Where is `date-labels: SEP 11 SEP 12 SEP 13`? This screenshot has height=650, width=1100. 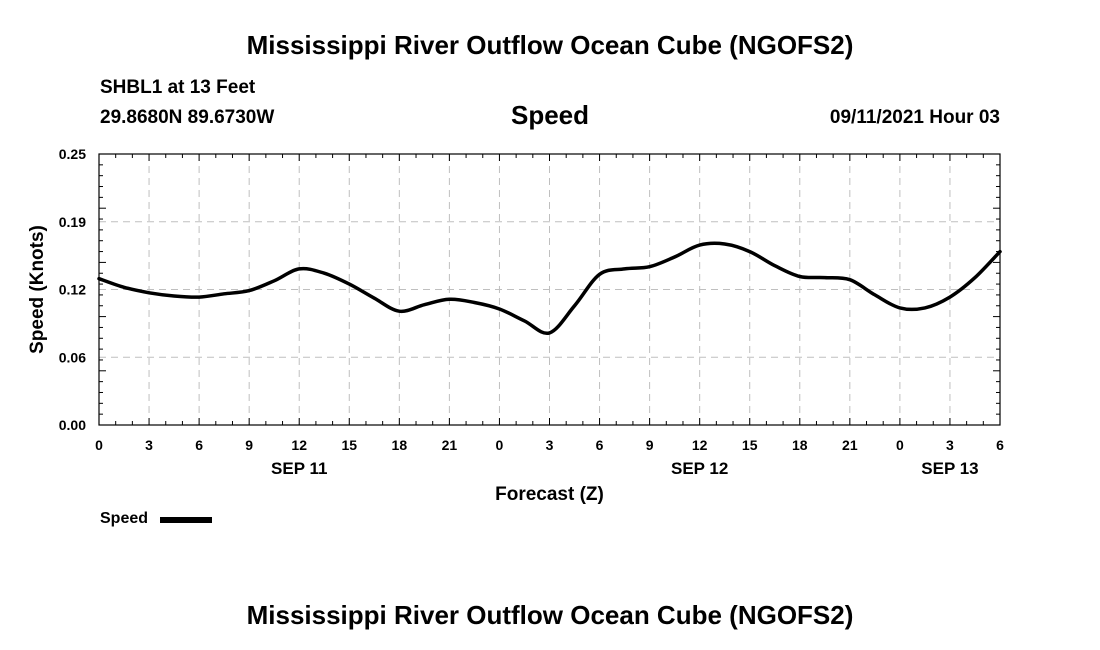
date-labels: SEP 11 SEP 12 SEP 13 is located at coordinates (625, 468).